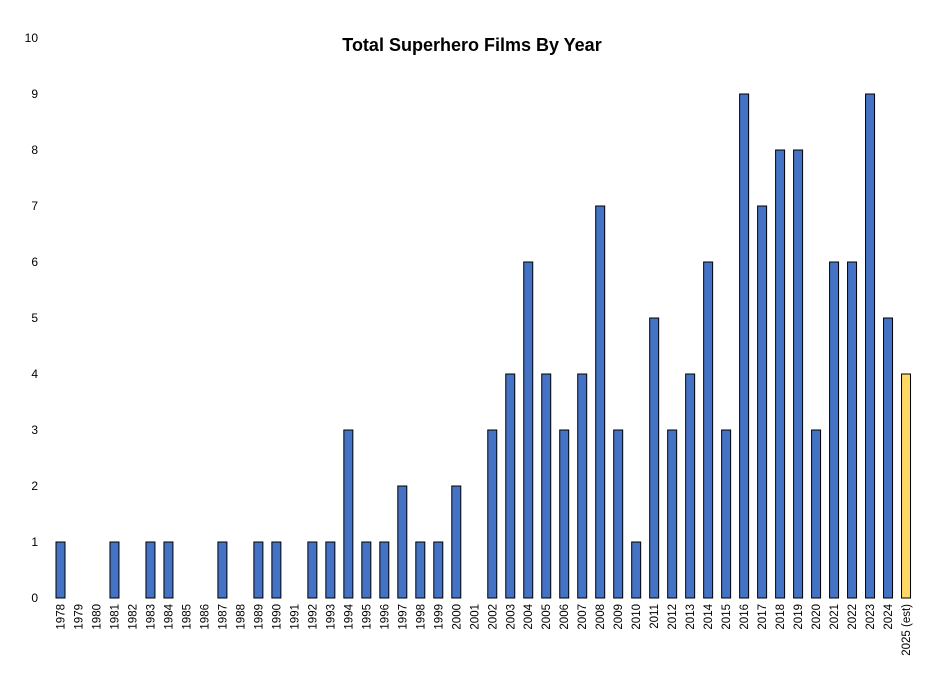 Image resolution: width=940 pixels, height=694 pixels. Describe the element at coordinates (907, 630) in the screenshot. I see `x-tick-label: 2025 (est)` at that location.